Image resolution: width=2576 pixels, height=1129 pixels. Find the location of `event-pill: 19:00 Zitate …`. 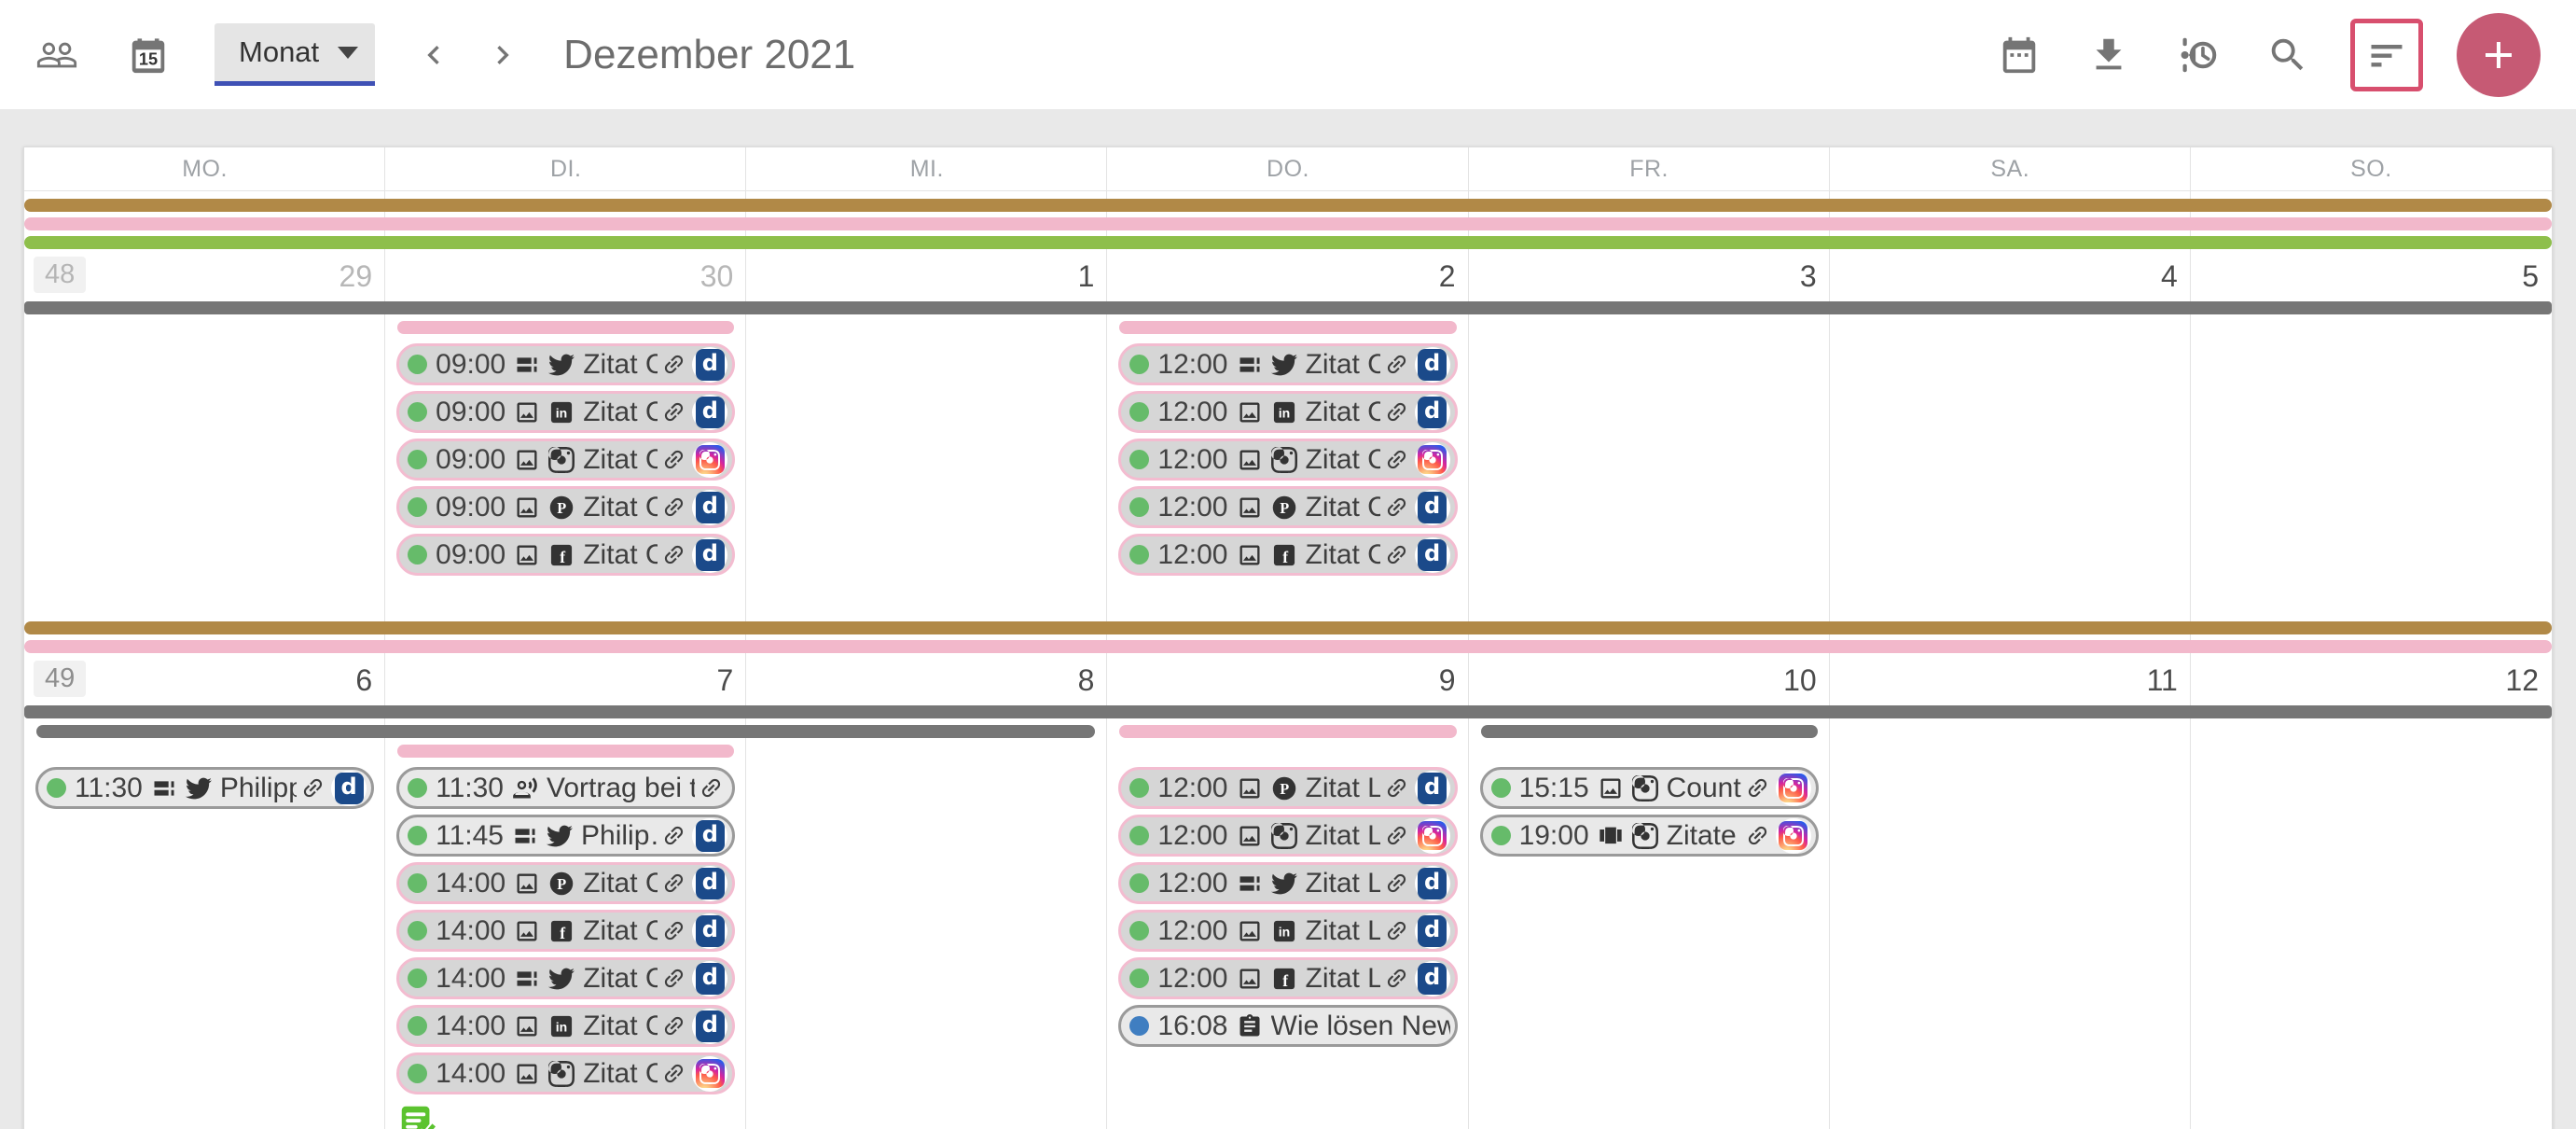

event-pill: 19:00 Zitate … is located at coordinates (1649, 836).